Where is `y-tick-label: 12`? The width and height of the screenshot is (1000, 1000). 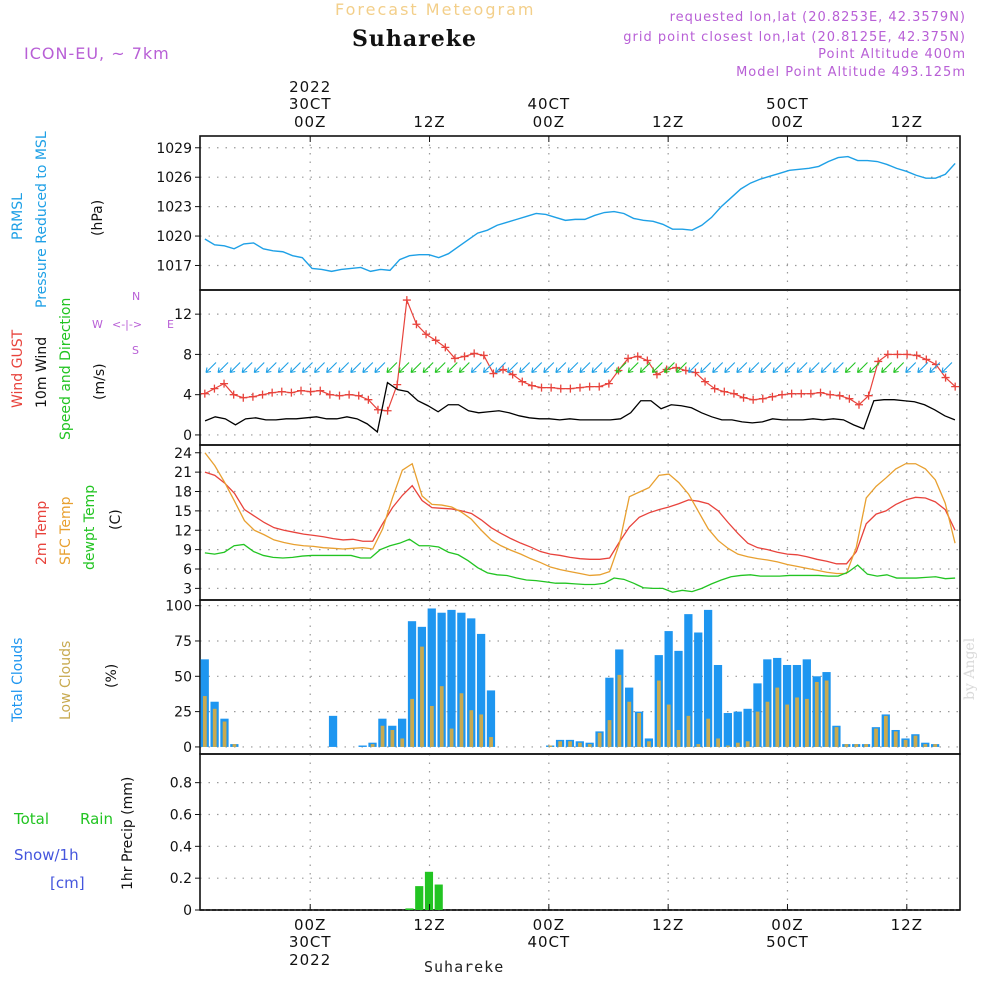 y-tick-label: 12 is located at coordinates (183, 531).